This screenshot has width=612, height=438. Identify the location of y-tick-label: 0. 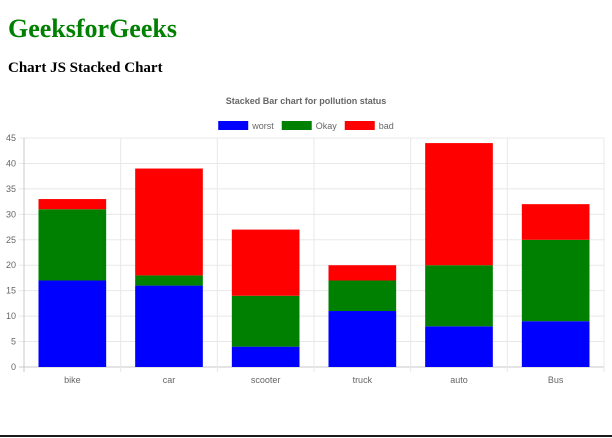
(13, 367).